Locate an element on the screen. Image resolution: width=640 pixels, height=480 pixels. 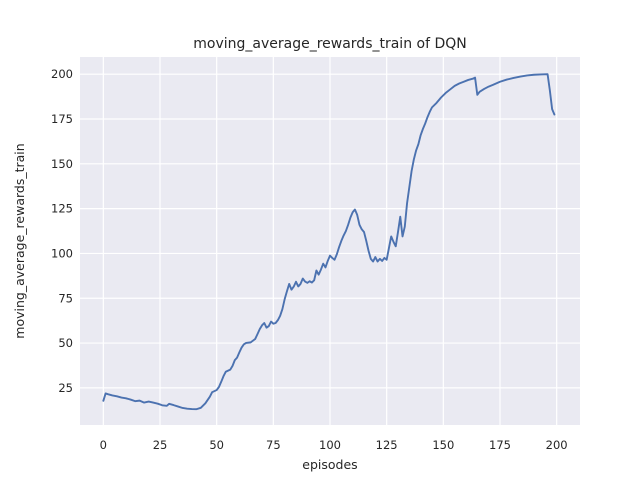
y-axis-label: moving_average_rewards_train is located at coordinates (19, 240).